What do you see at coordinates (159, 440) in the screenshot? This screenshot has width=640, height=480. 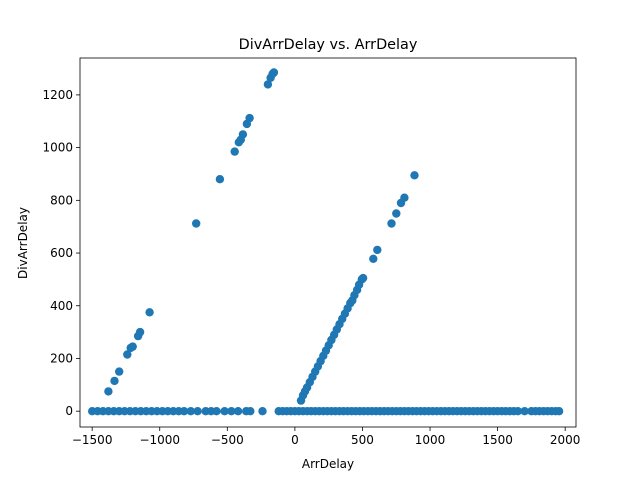 I see `x-tick-label: −1000` at bounding box center [159, 440].